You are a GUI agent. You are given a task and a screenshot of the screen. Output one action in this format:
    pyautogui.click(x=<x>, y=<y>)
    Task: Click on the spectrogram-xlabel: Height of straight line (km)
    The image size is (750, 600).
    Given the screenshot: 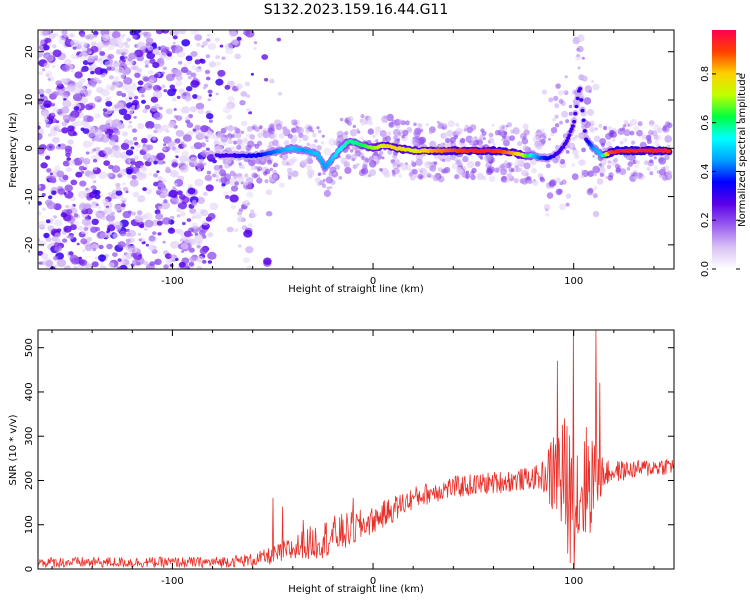 What is the action you would take?
    pyautogui.click(x=356, y=289)
    